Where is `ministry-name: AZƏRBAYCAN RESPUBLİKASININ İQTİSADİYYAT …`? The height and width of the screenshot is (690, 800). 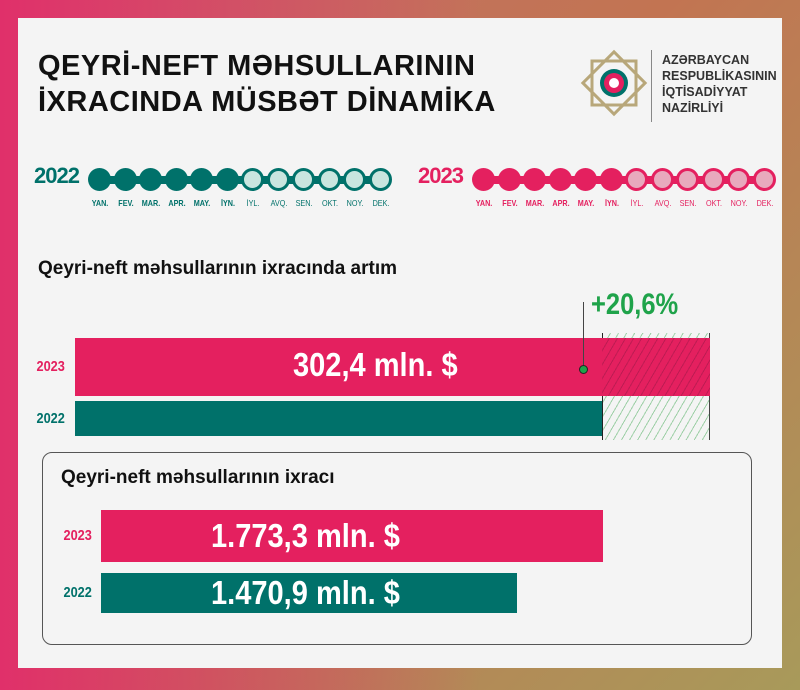
ministry-name: AZƏRBAYCAN RESPUBLİKASININ İQTİSADİYYAT … is located at coordinates (719, 84).